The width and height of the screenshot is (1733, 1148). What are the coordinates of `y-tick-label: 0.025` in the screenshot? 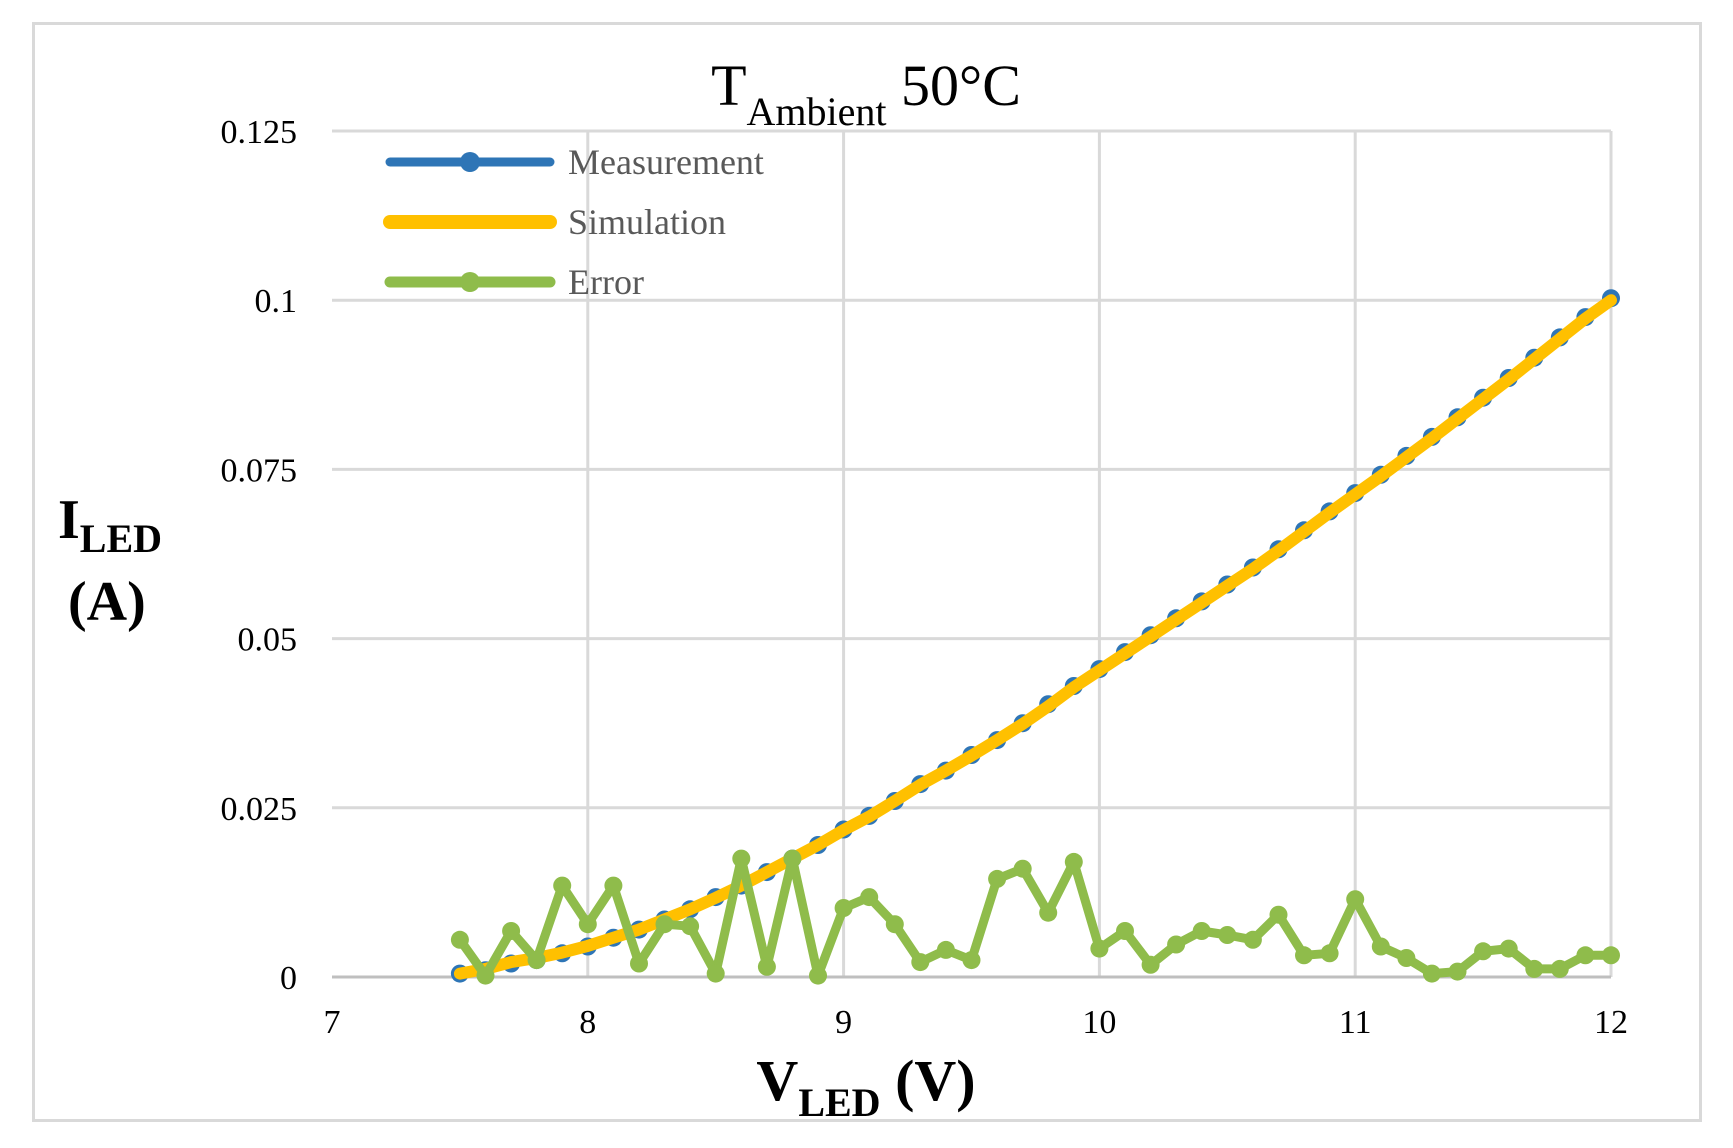 It's located at (259, 809).